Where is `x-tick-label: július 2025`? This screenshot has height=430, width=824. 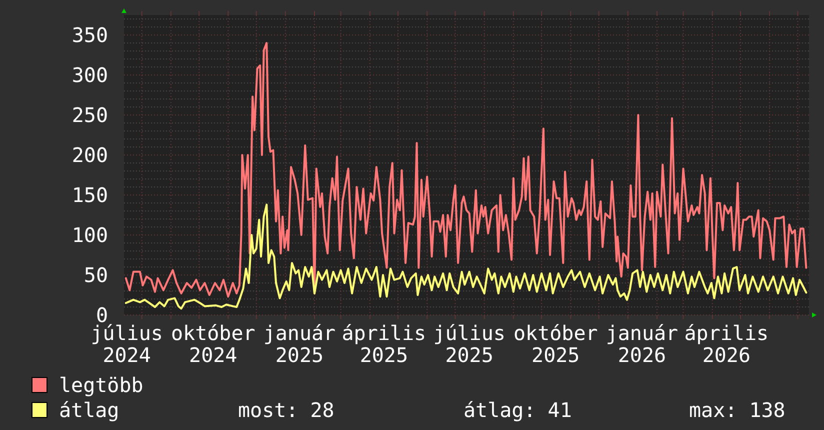
x-tick-label: július 2025 is located at coordinates (469, 344).